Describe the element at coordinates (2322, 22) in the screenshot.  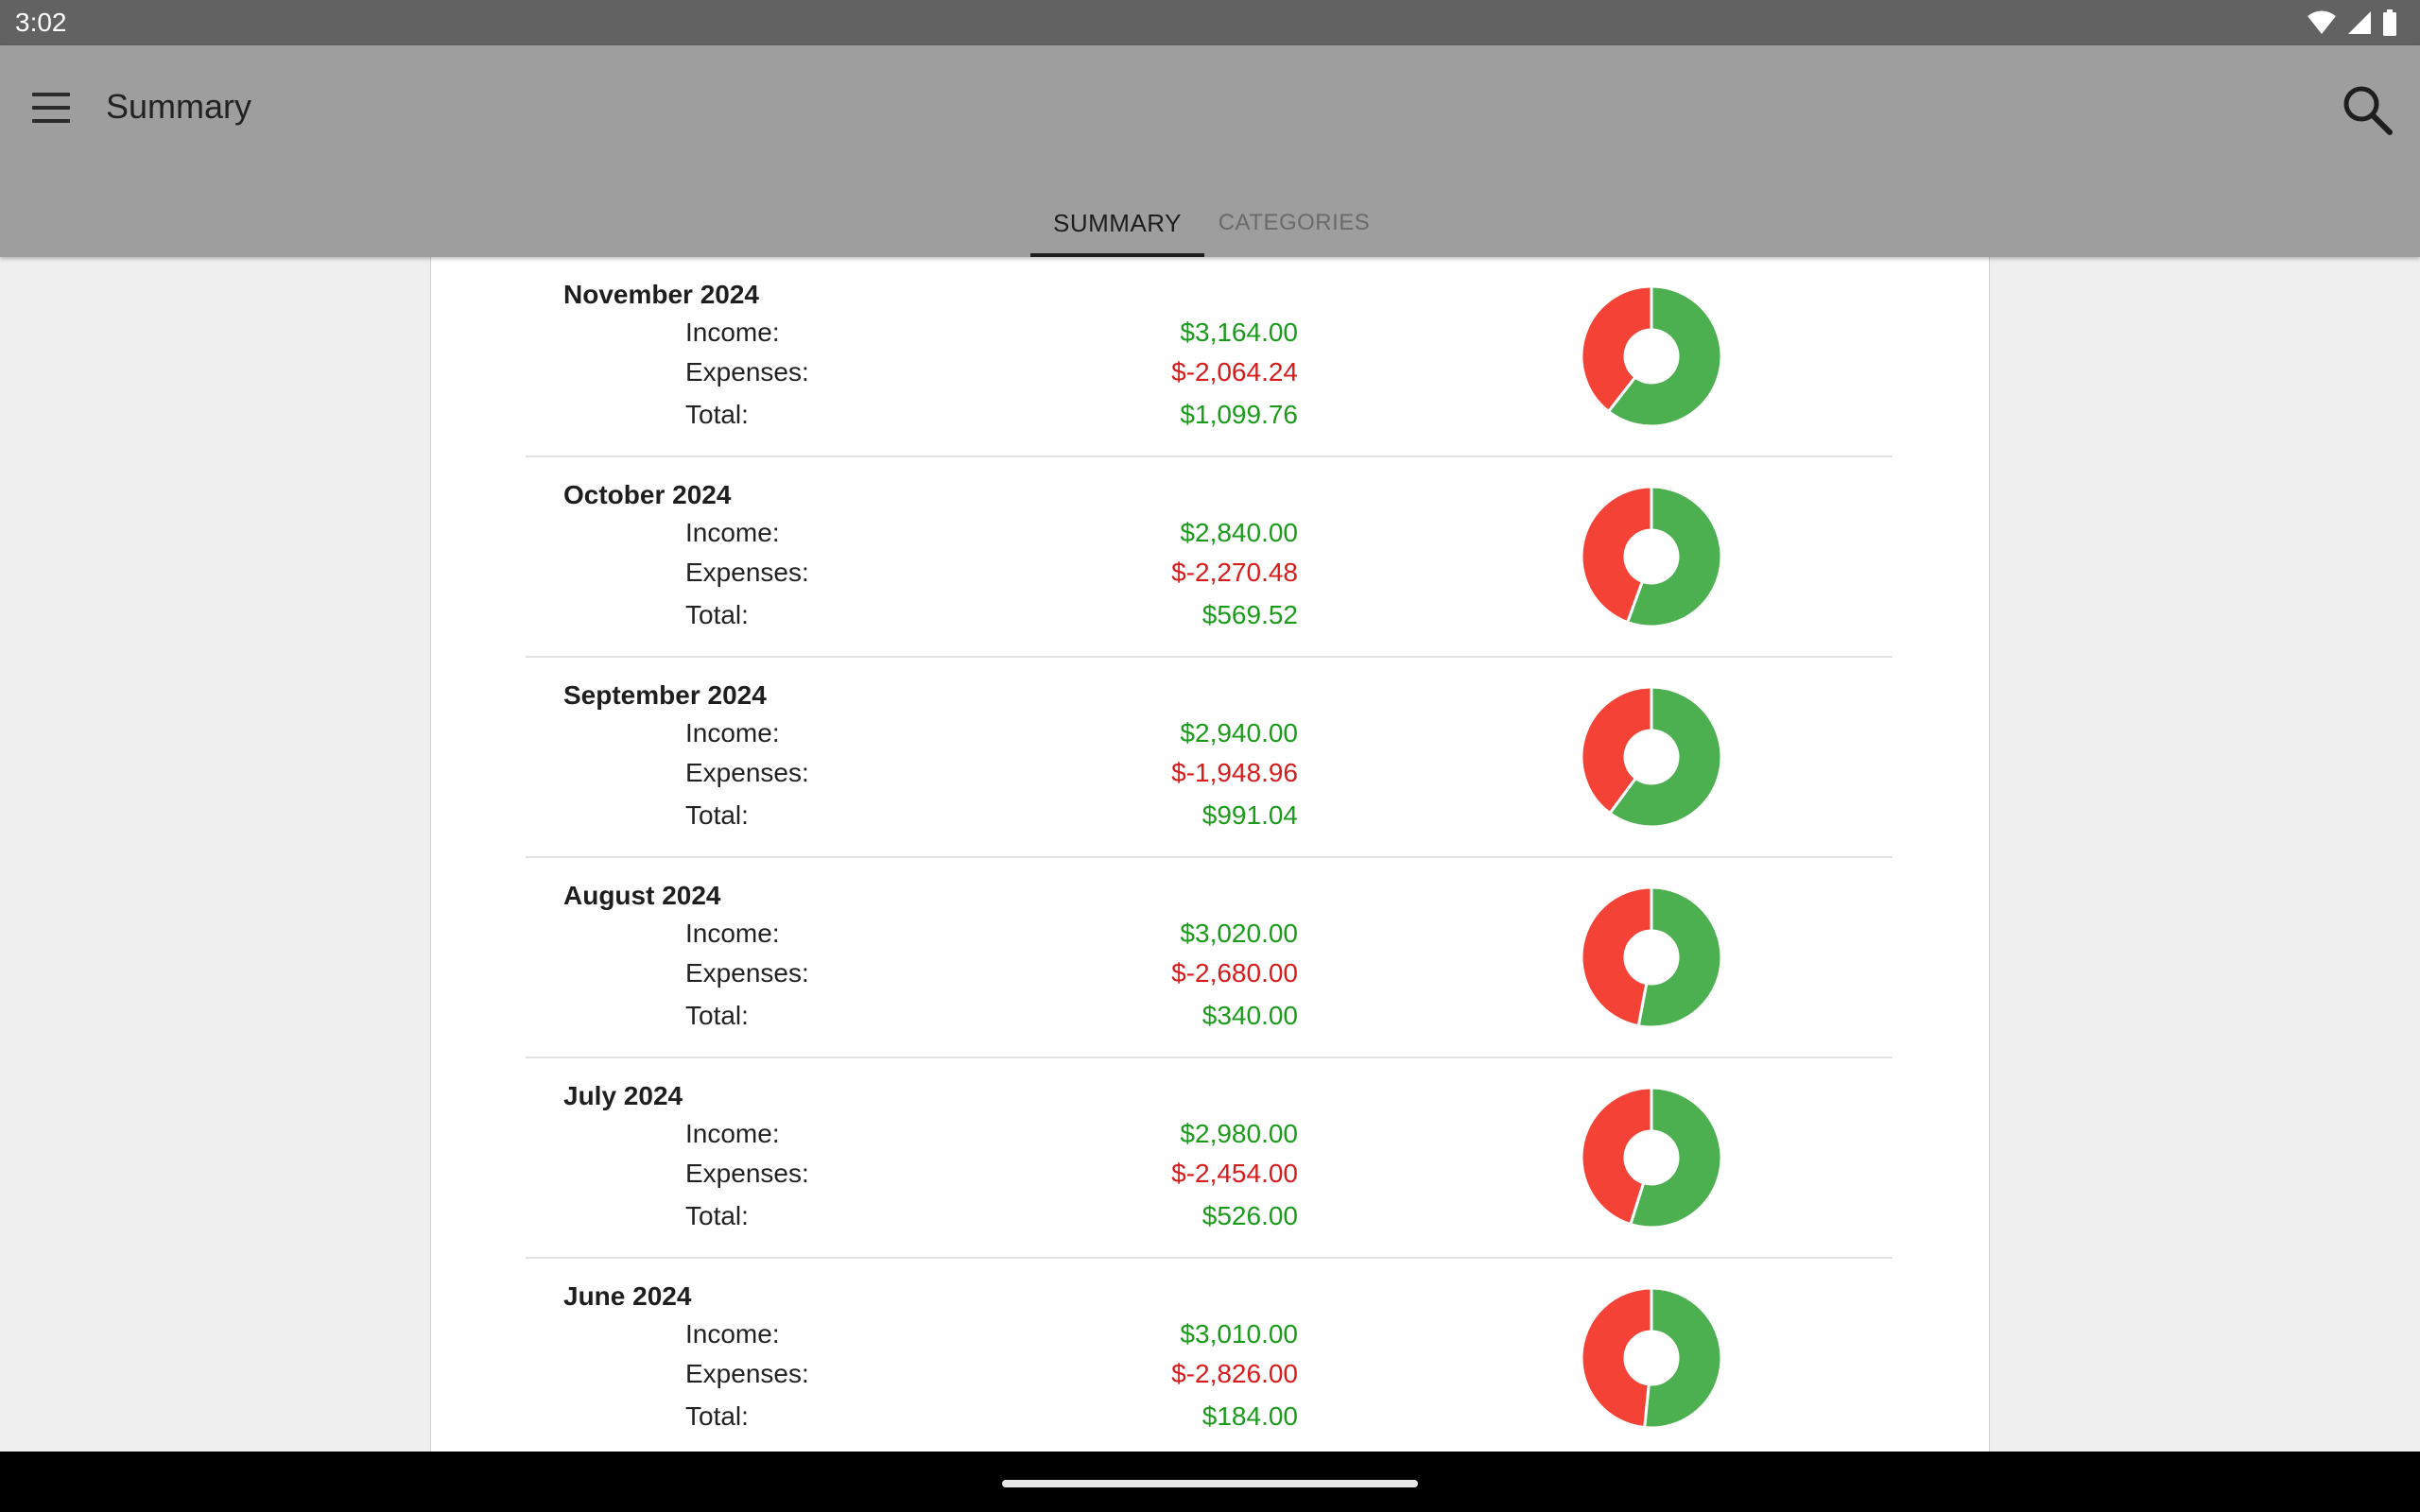
I see `wifi-icon` at that location.